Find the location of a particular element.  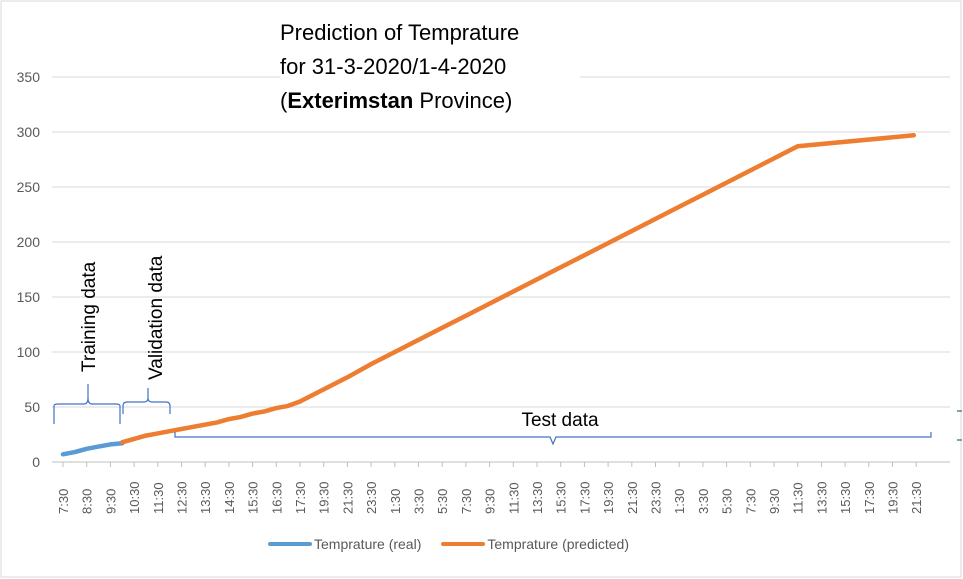

title-line-3: (Exterimstan Province) is located at coordinates (430, 101).